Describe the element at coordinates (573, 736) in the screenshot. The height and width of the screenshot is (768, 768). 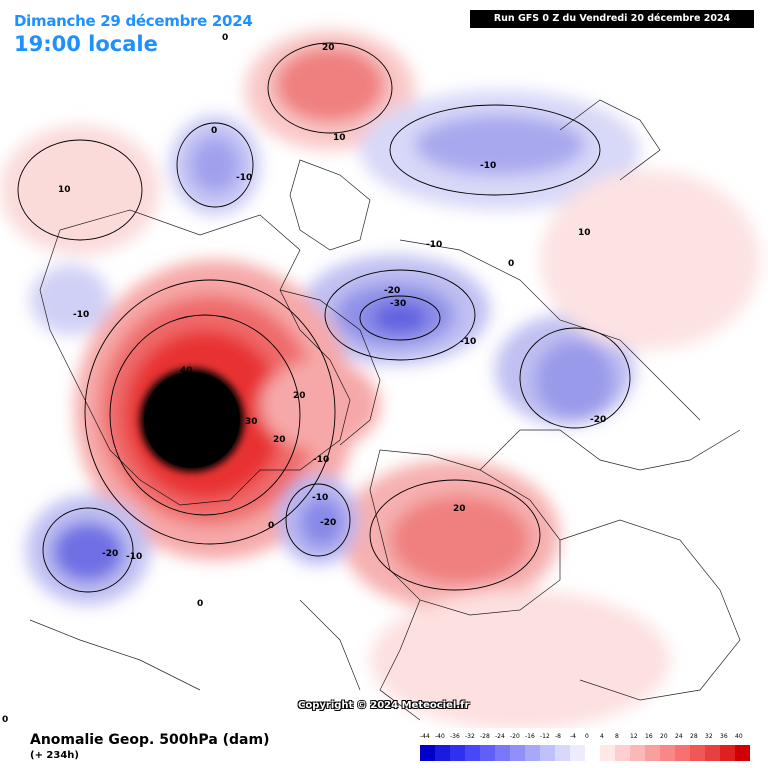
I see `colorbar-tick: -4` at that location.